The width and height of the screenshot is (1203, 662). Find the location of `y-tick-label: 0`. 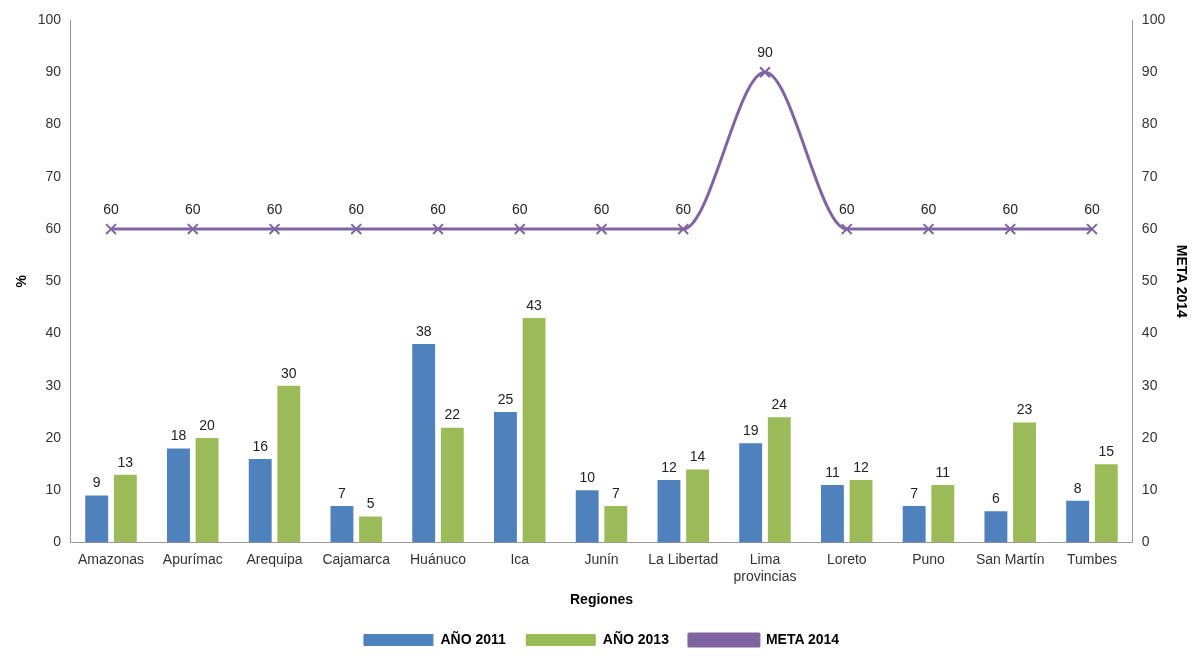

y-tick-label: 0 is located at coordinates (57, 541).